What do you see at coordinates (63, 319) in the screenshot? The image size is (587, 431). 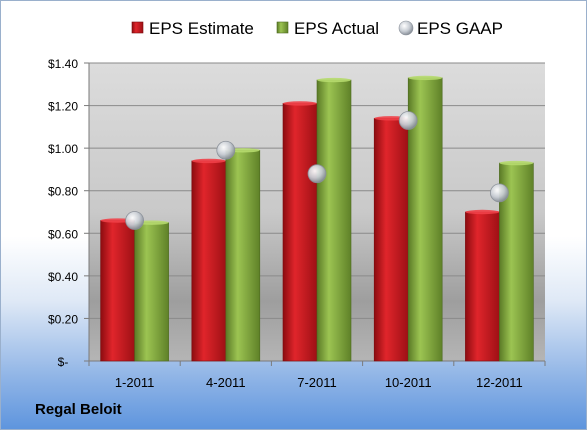 I see `y-tick-label: $0.20` at bounding box center [63, 319].